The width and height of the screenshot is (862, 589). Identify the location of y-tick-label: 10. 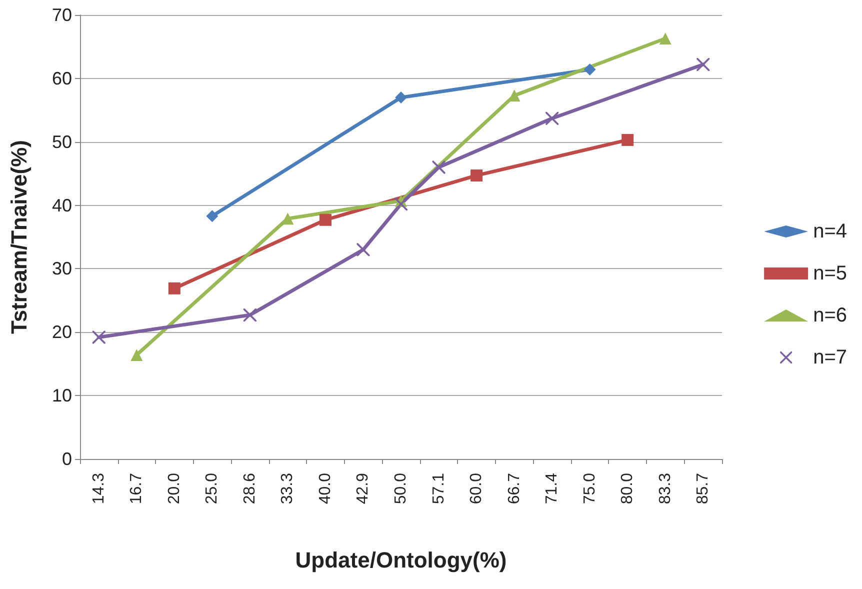
(62, 396).